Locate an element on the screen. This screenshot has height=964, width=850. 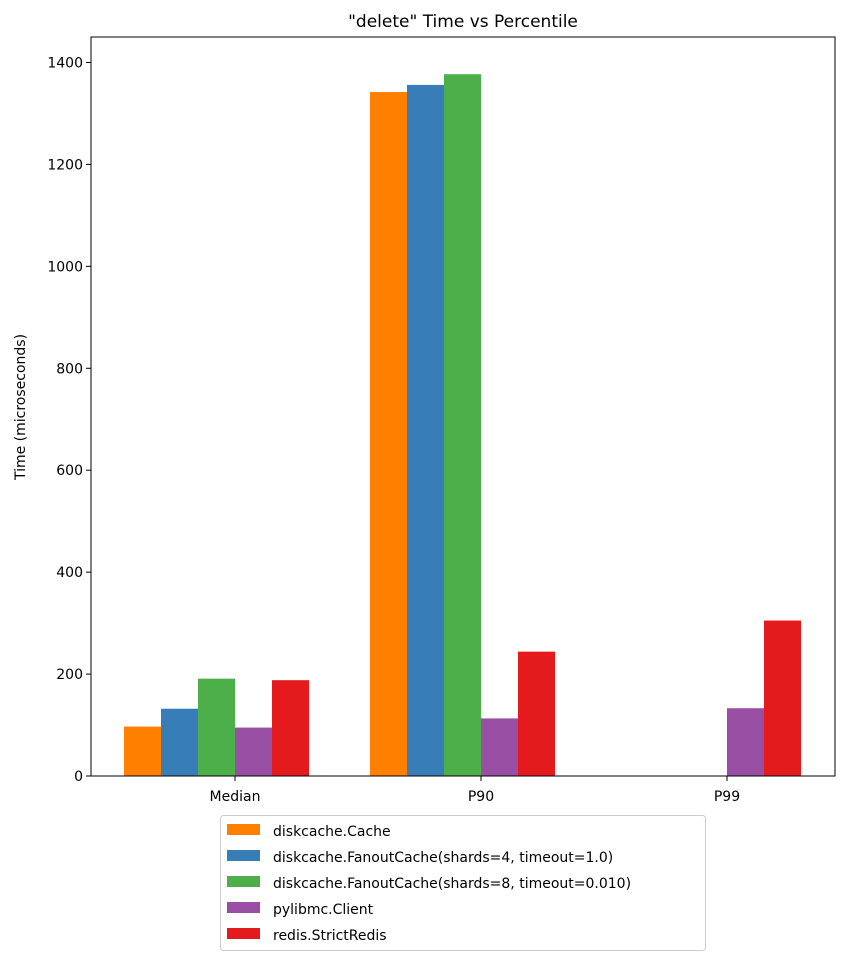
x-tick-label: P99 is located at coordinates (727, 797).